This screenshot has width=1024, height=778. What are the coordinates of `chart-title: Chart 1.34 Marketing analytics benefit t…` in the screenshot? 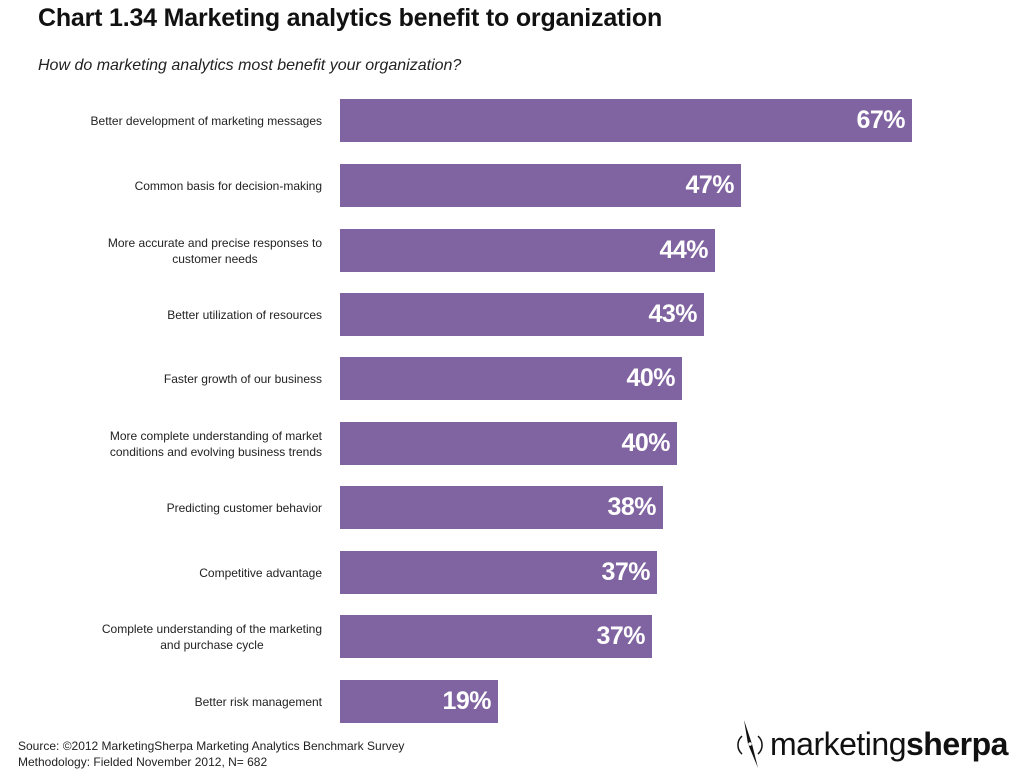 It's located at (350, 18).